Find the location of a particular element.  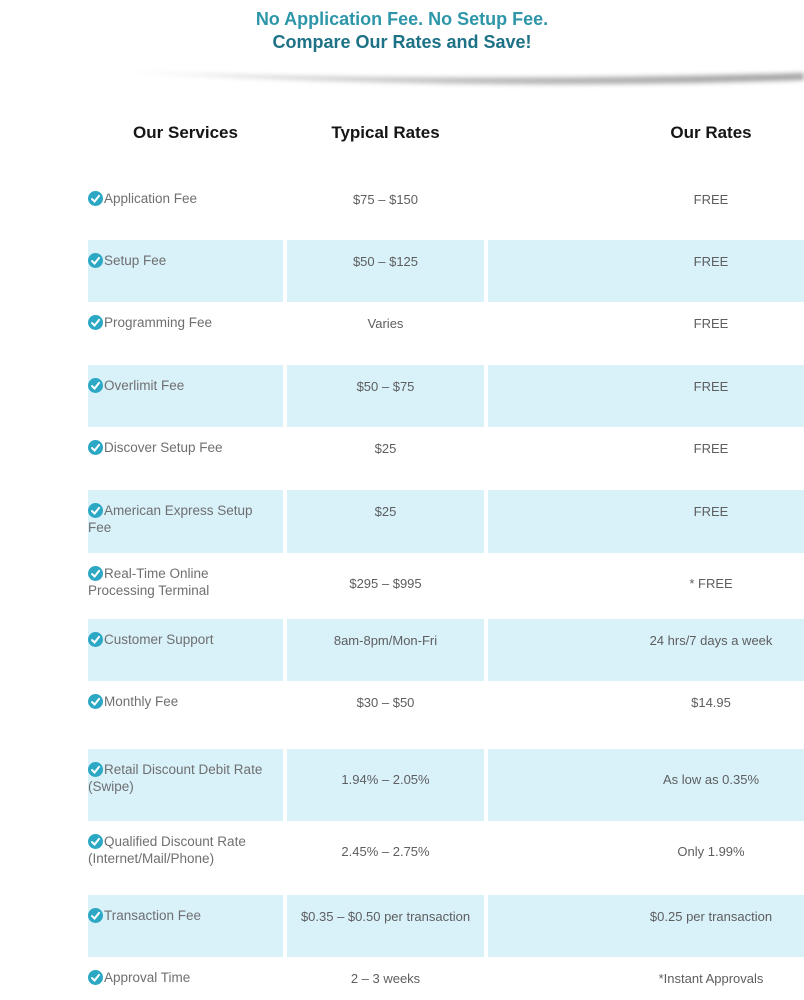

our-rate: *Instant Approvals is located at coordinates (711, 978).